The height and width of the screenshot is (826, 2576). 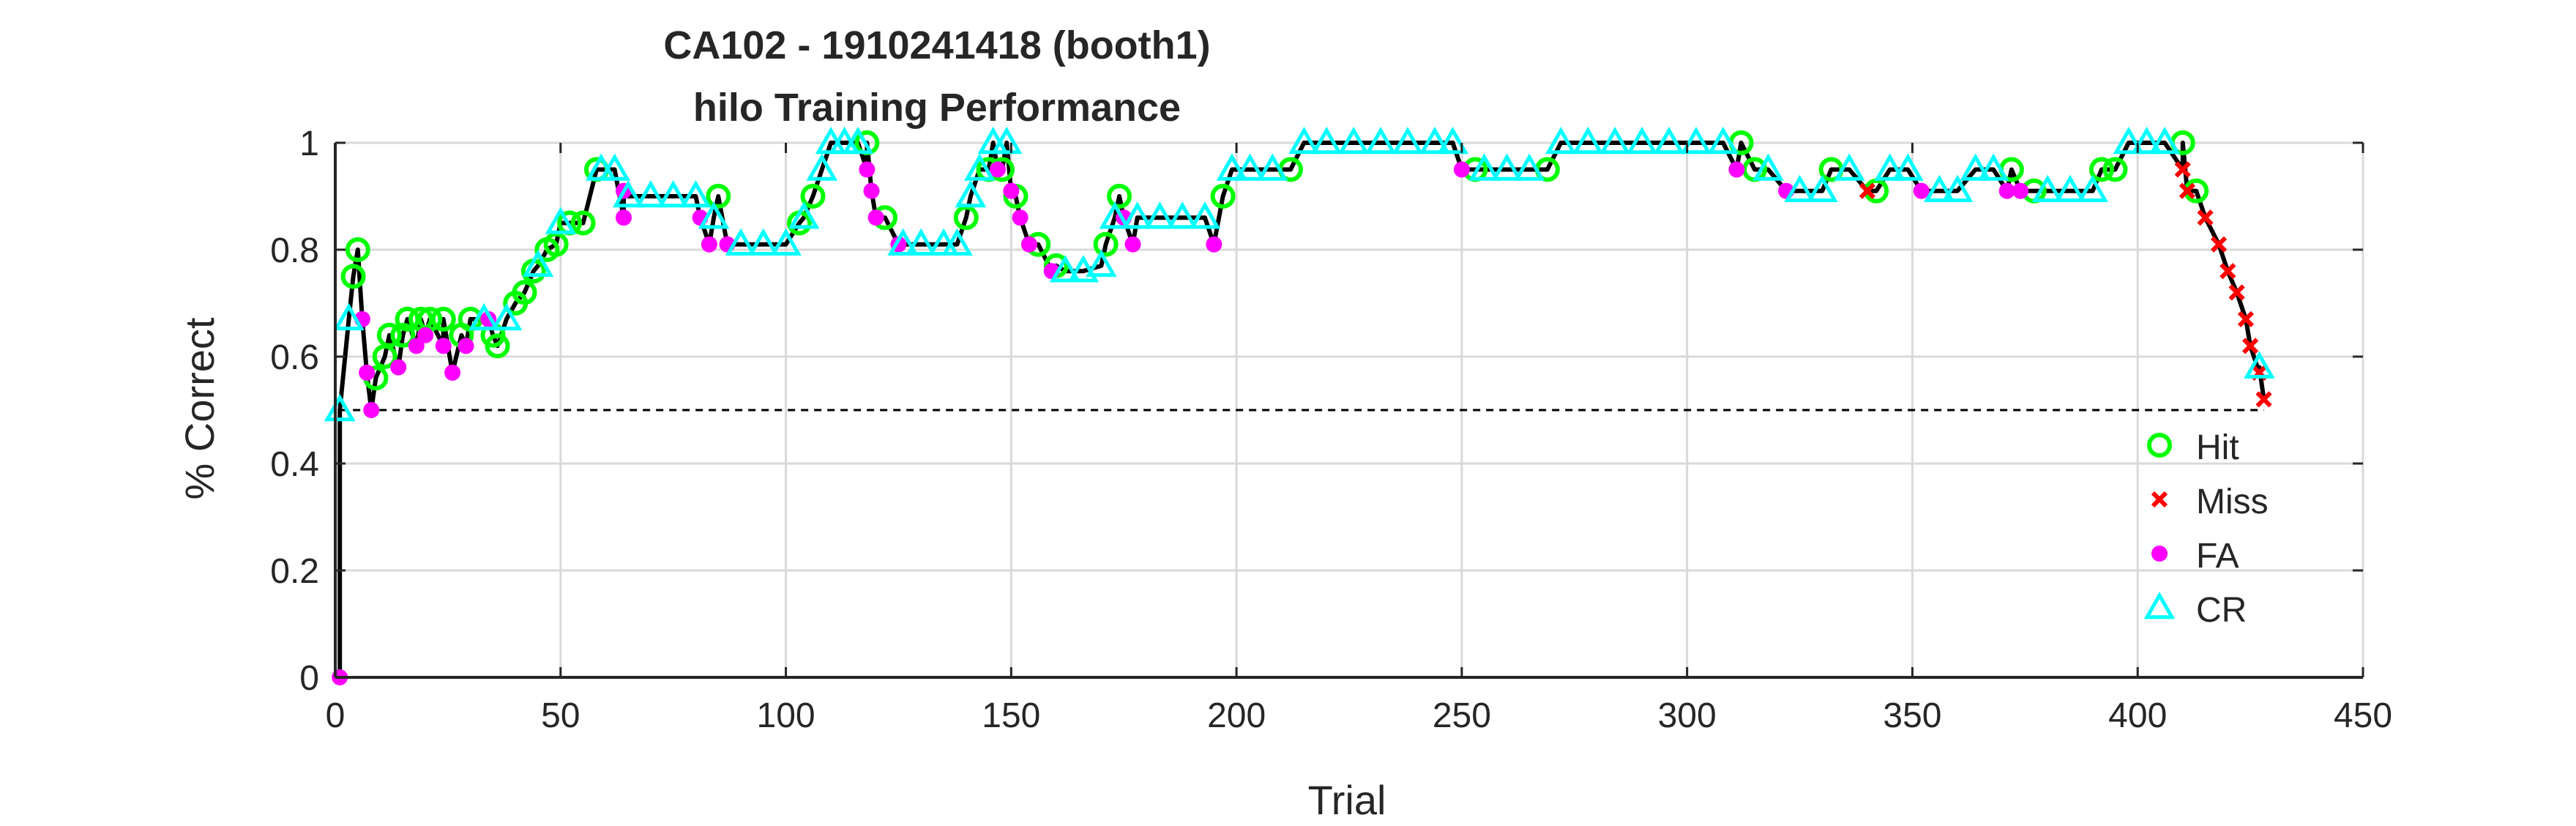 I want to click on x-tick-label: 200, so click(x=1236, y=715).